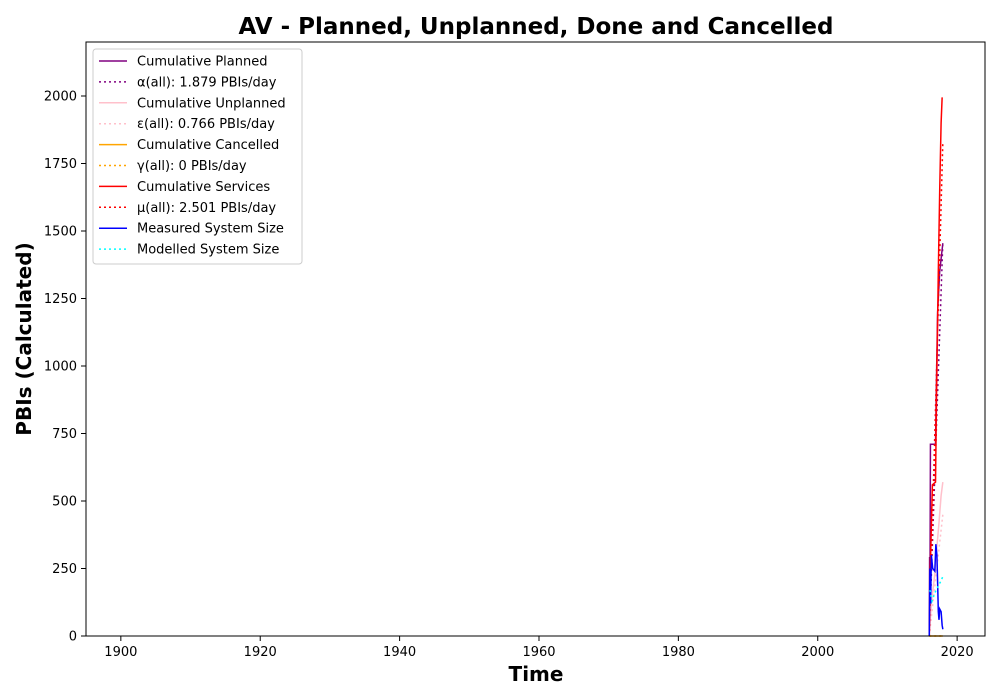 This screenshot has height=700, width=1000. Describe the element at coordinates (60, 299) in the screenshot. I see `y-tick-label: 1250` at that location.